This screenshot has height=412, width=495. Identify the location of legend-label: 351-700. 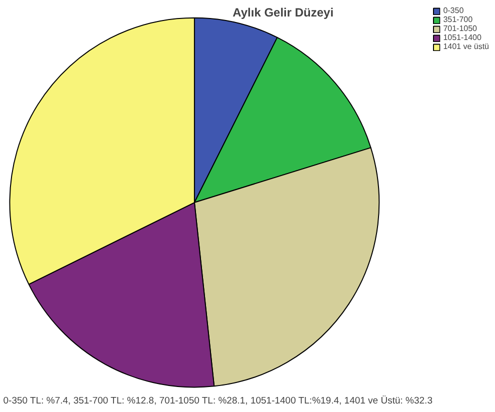
(458, 19).